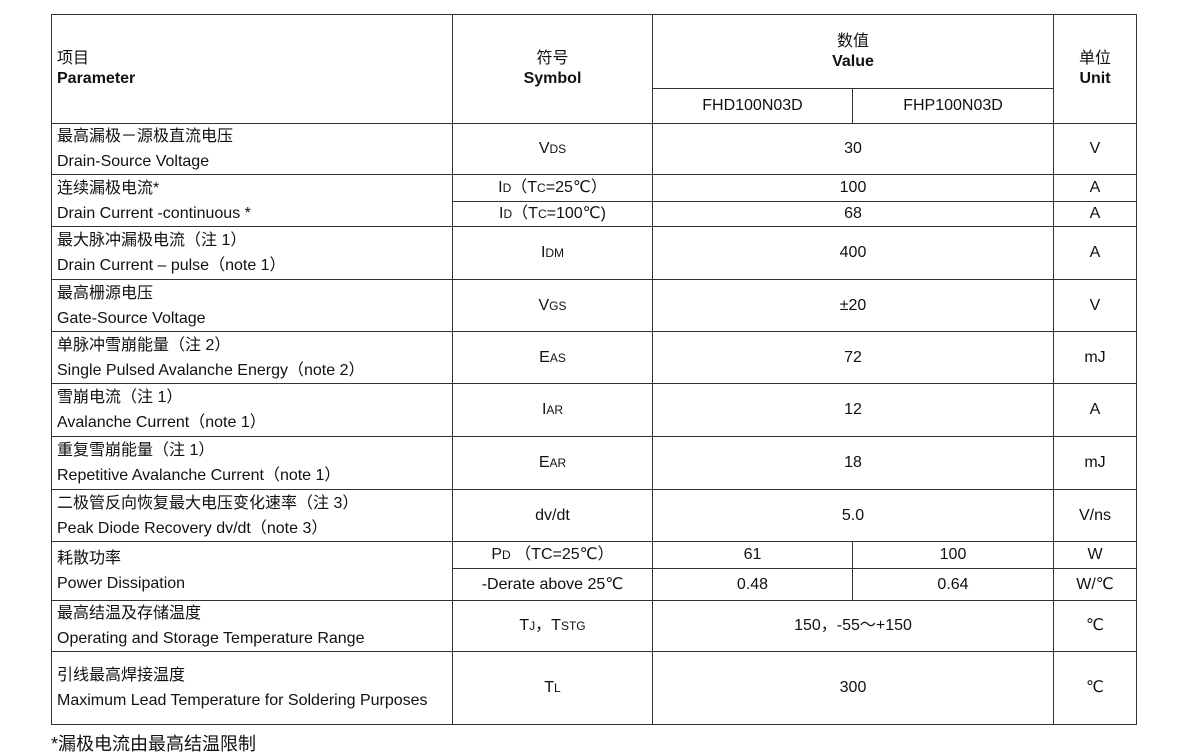 The width and height of the screenshot is (1178, 756). I want to click on parameter-cn: 连续漏极电流*, so click(108, 188).